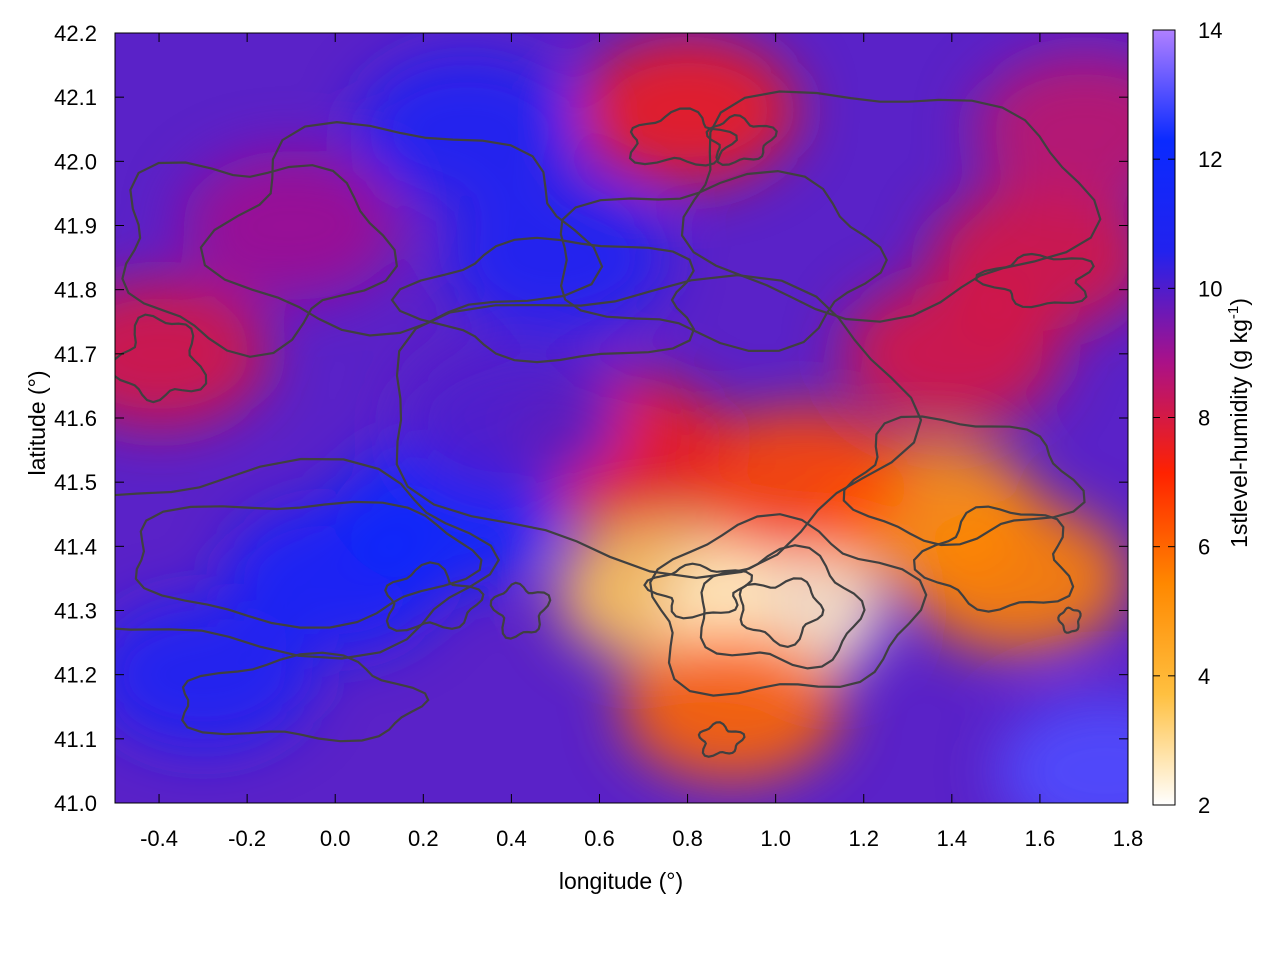 Image resolution: width=1280 pixels, height=960 pixels. What do you see at coordinates (1210, 288) in the screenshot?
I see `colorbar-tick-label: 10` at bounding box center [1210, 288].